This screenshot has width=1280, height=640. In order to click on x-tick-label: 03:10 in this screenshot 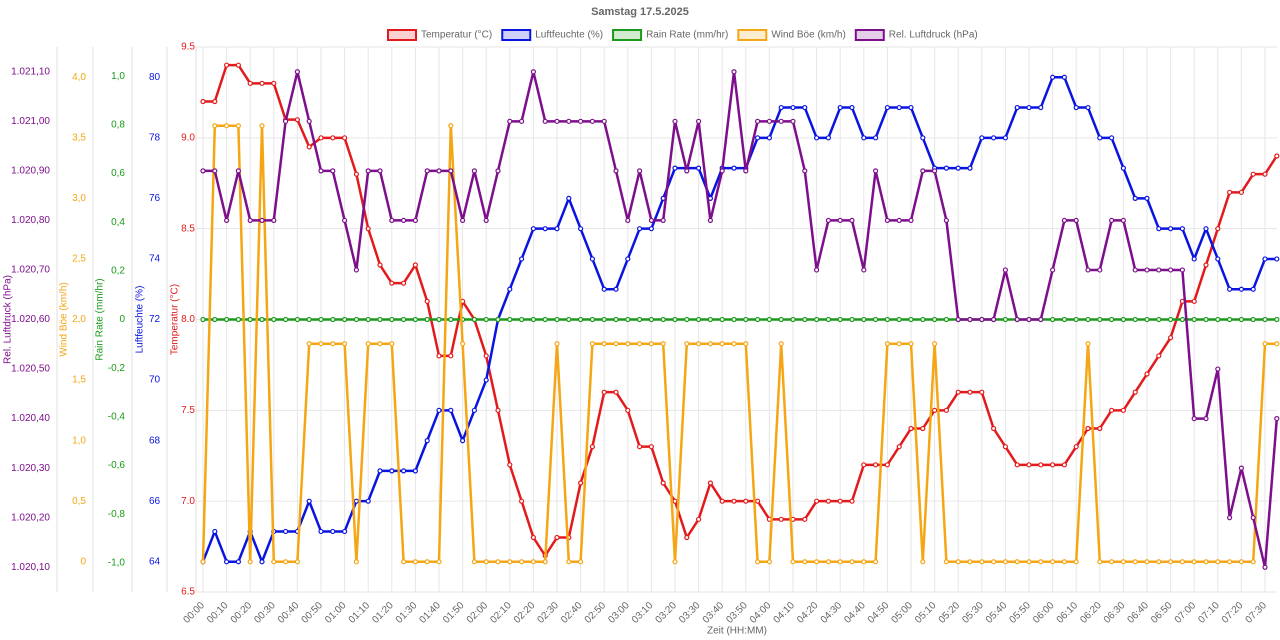, I will do `click(643, 613)`.